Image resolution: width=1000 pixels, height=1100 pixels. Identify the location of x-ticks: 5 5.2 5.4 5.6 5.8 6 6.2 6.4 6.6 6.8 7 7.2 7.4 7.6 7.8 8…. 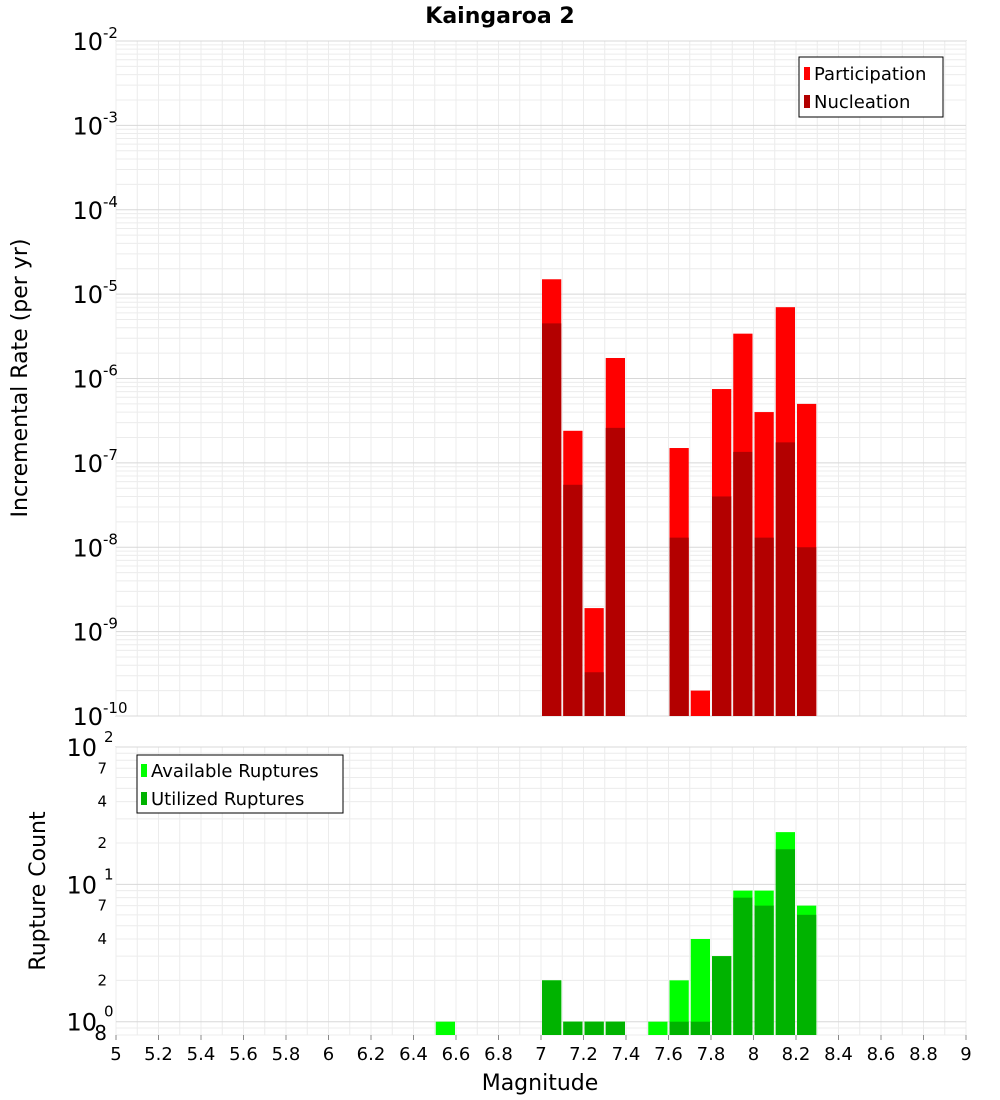
(541, 1050).